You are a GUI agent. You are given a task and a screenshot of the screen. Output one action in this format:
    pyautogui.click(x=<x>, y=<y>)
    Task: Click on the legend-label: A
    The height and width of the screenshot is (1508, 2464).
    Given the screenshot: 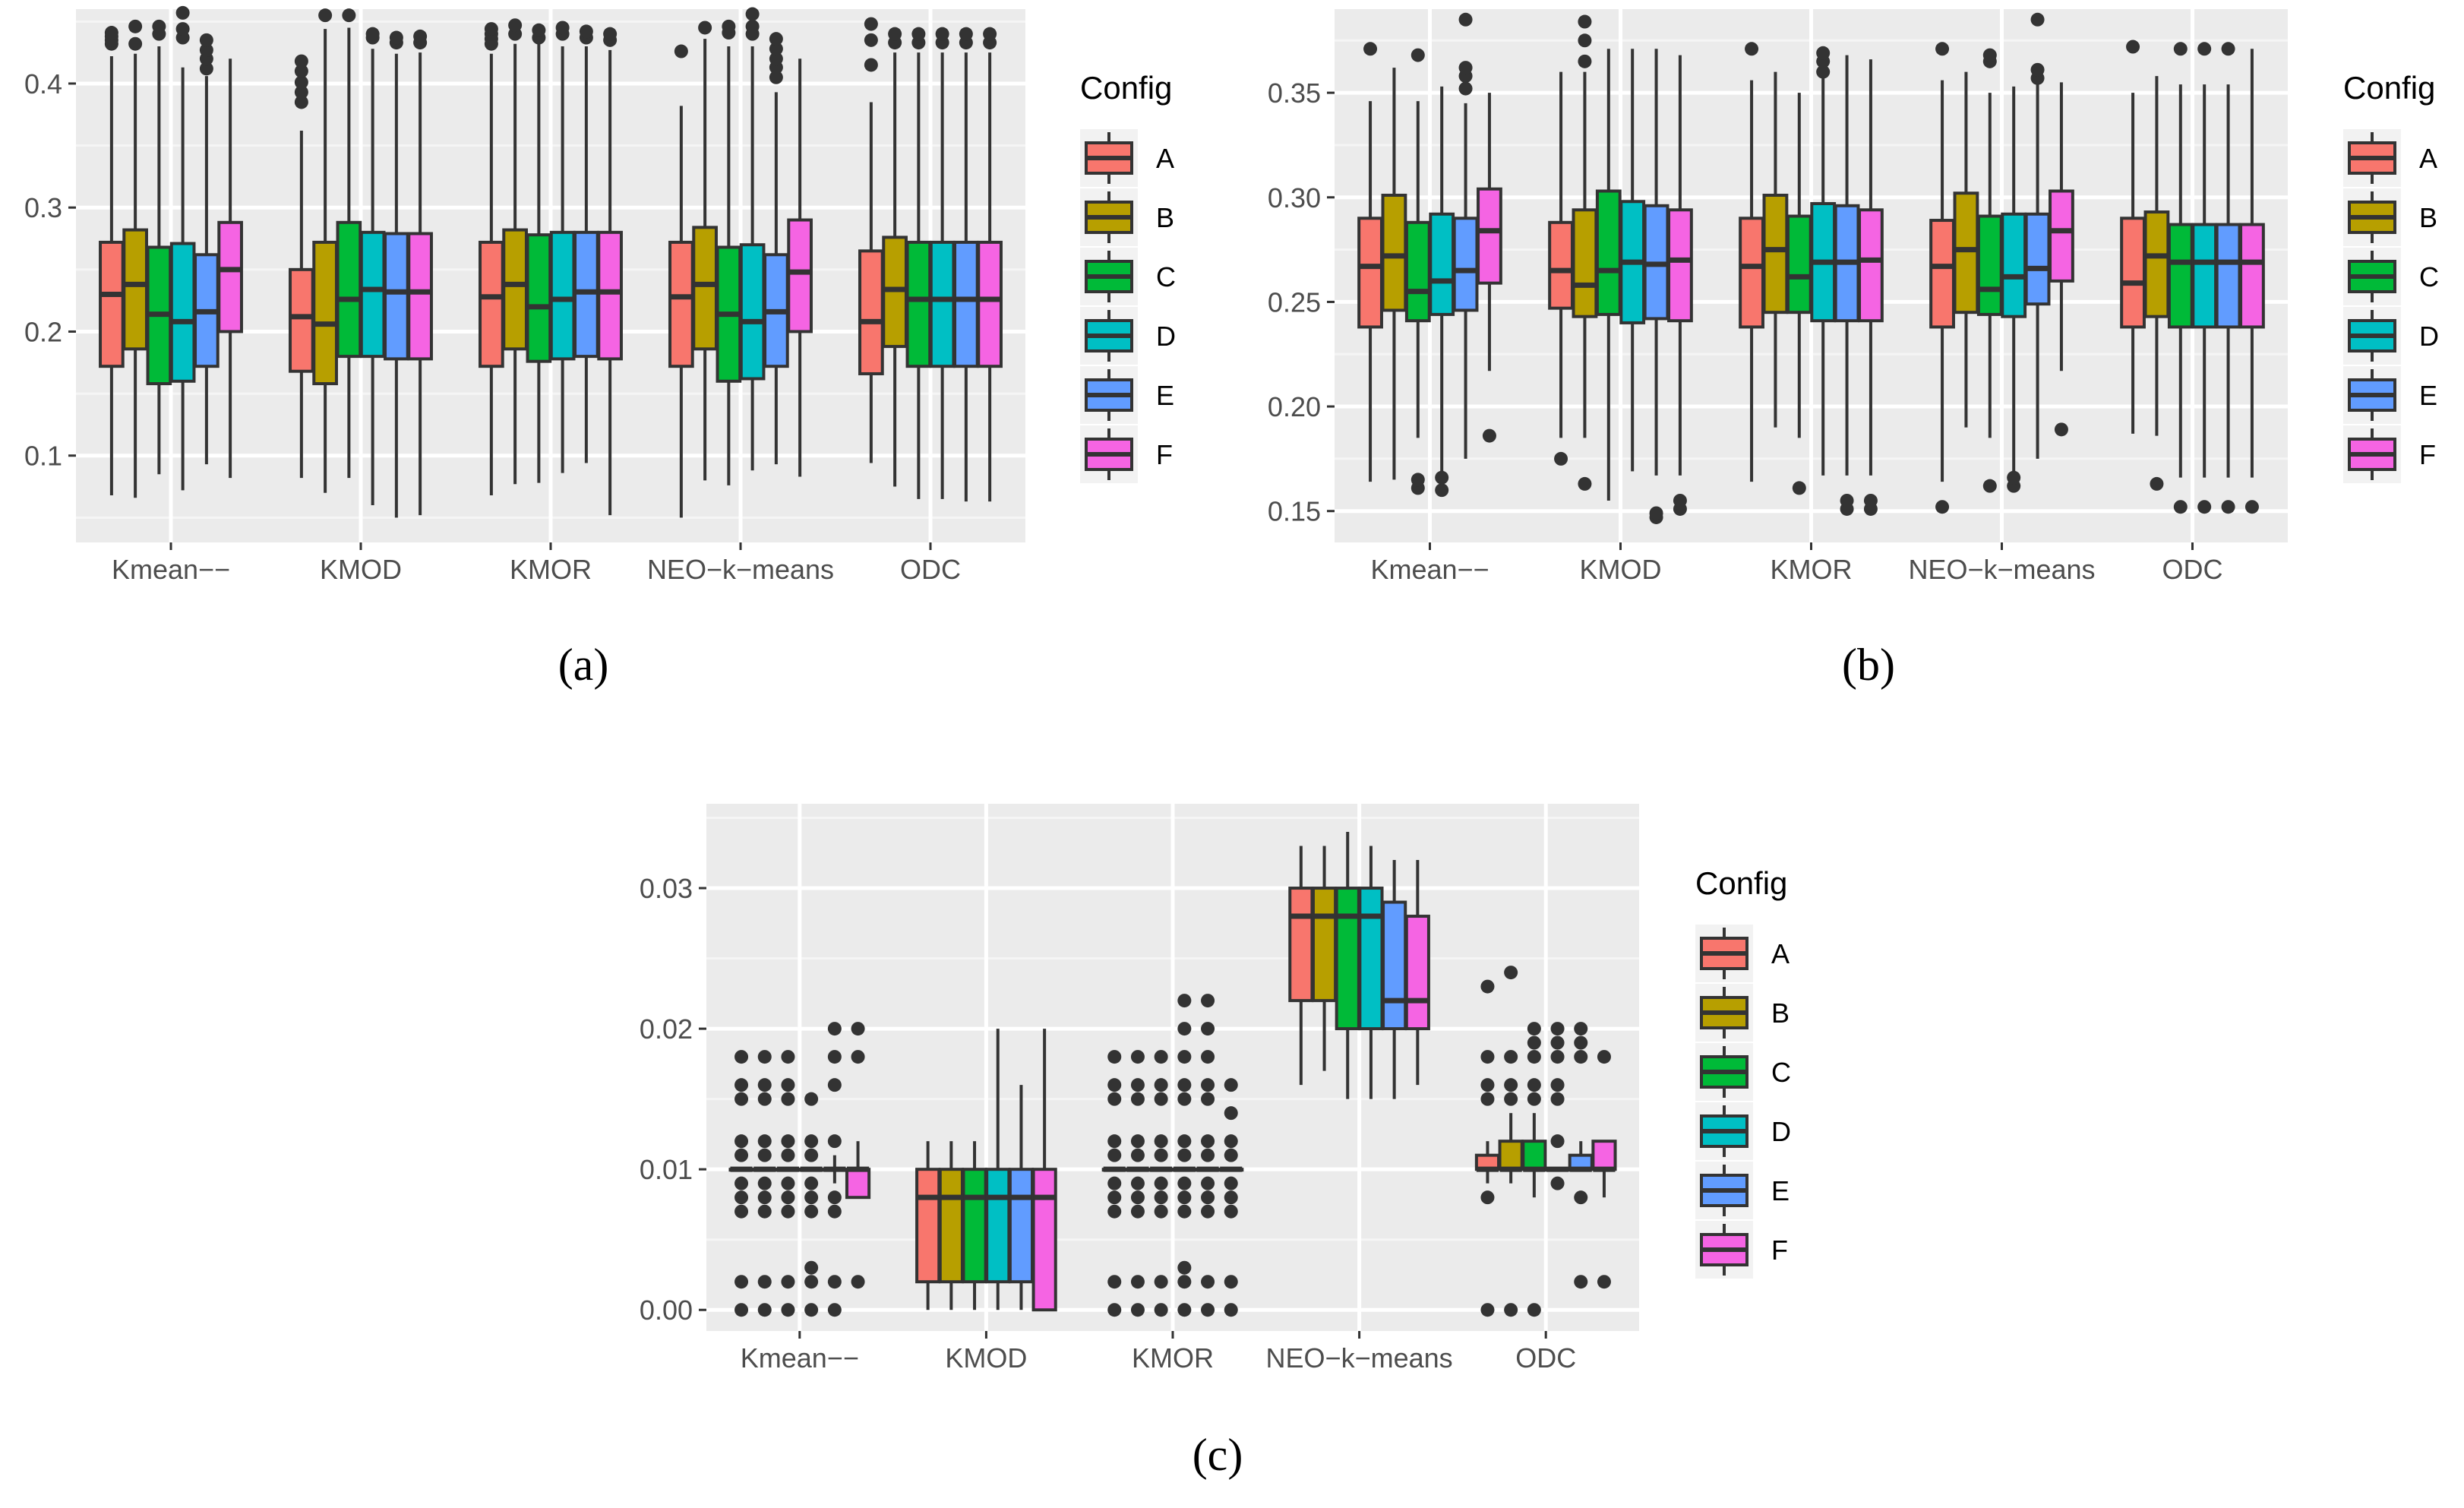 What is the action you would take?
    pyautogui.click(x=1780, y=953)
    